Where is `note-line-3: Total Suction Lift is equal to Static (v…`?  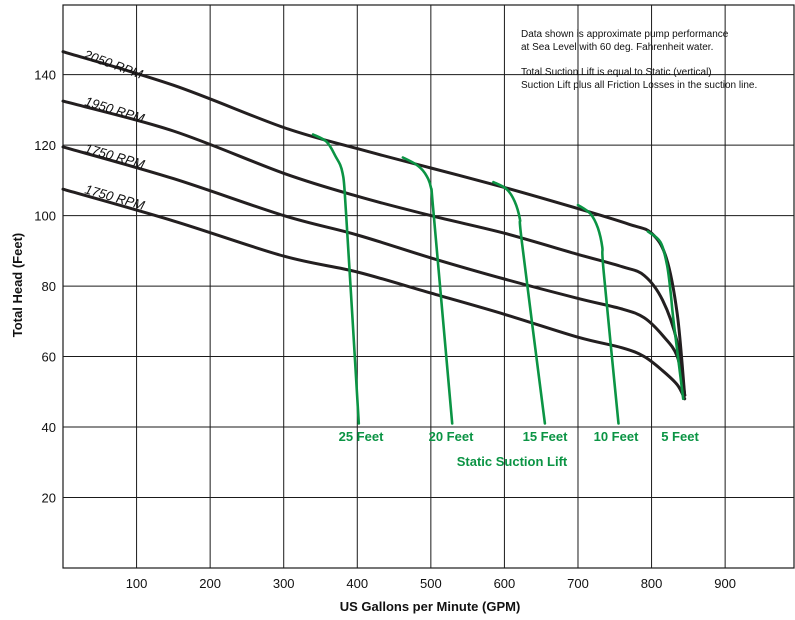 note-line-3: Total Suction Lift is equal to Static (v… is located at coordinates (616, 72).